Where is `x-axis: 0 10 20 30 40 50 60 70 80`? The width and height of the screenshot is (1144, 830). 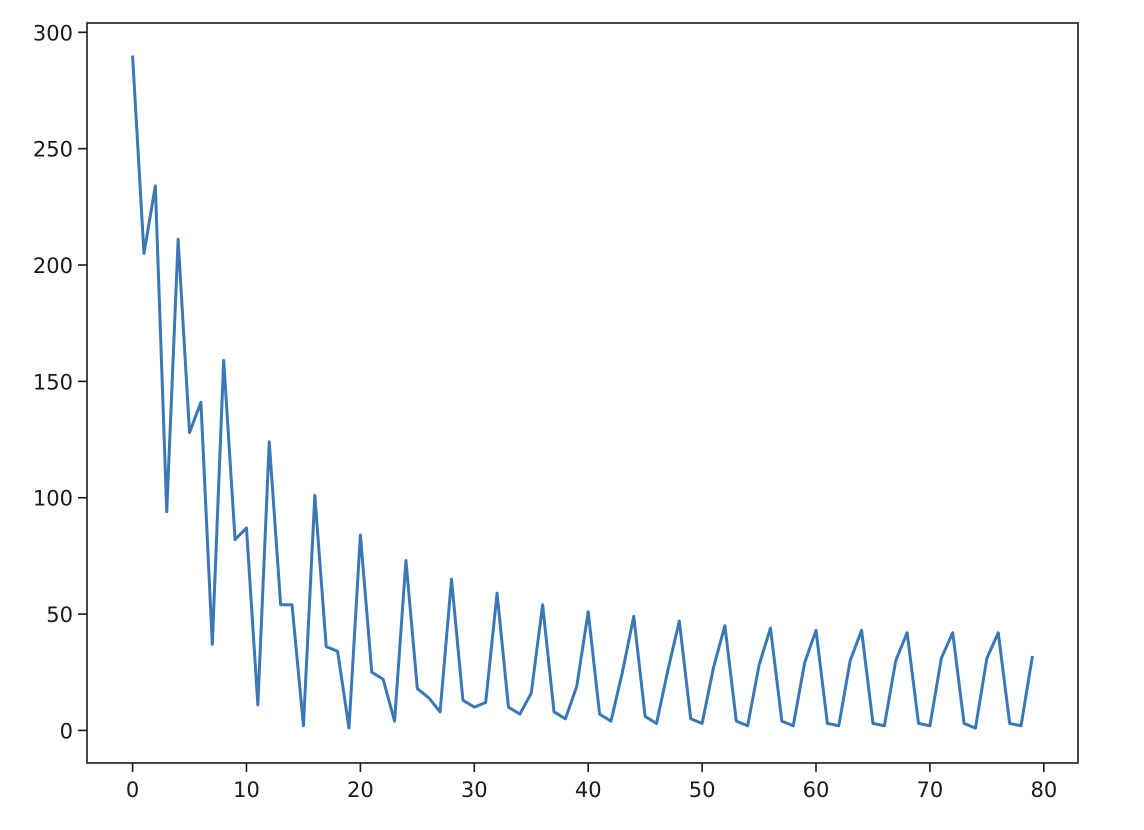
x-axis: 0 10 20 30 40 50 60 70 80 is located at coordinates (591, 782).